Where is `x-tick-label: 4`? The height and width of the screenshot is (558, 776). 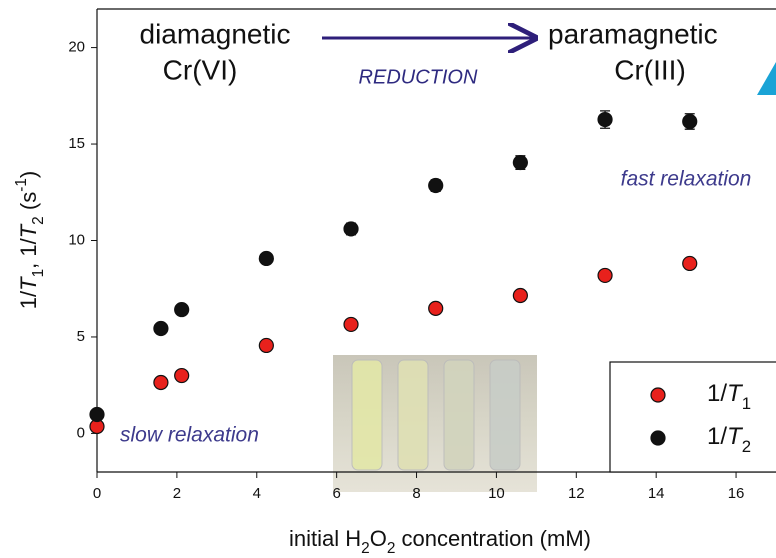
x-tick-label: 4 is located at coordinates (257, 493).